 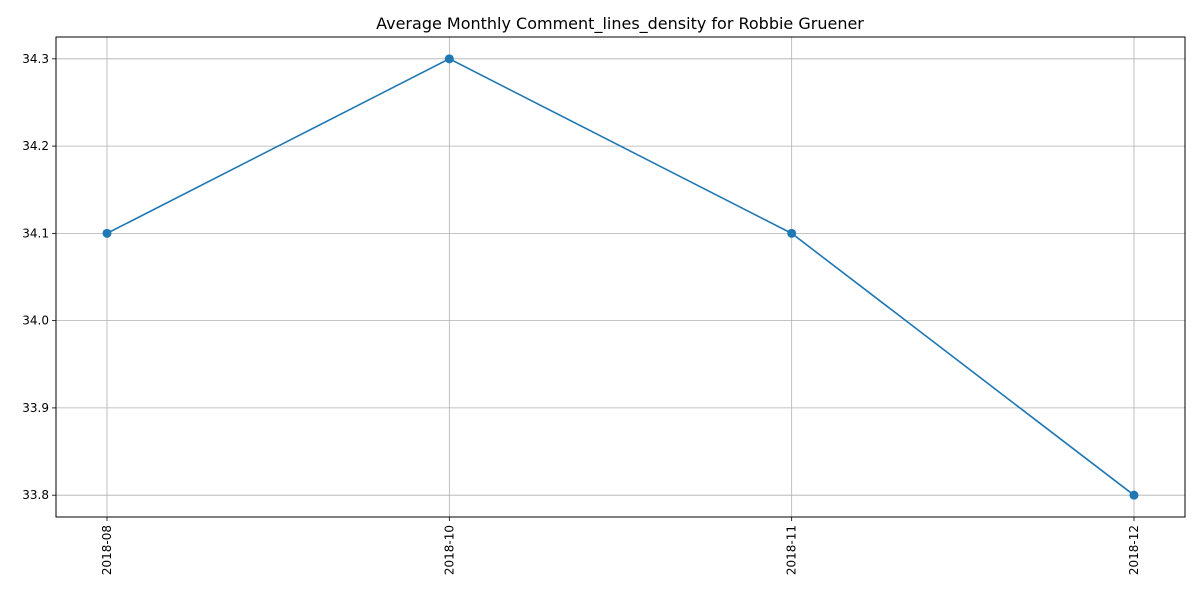 I want to click on x-tick-label: 2018-10, so click(x=449, y=550).